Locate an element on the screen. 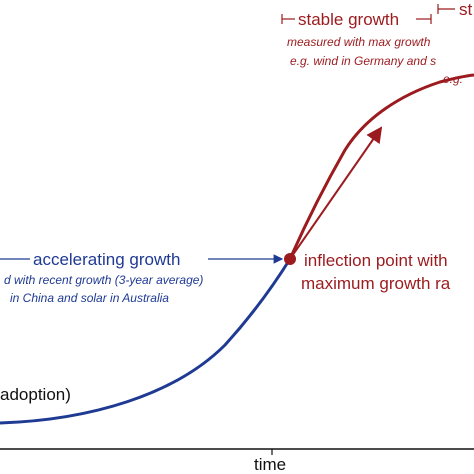  next-phase-label: st is located at coordinates (466, 9).